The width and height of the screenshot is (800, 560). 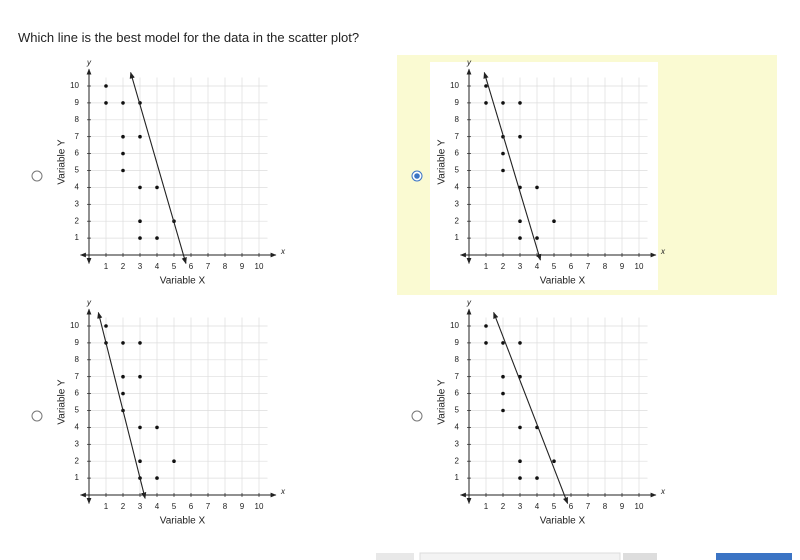 What do you see at coordinates (571, 506) in the screenshot?
I see `x-tick-label: 6` at bounding box center [571, 506].